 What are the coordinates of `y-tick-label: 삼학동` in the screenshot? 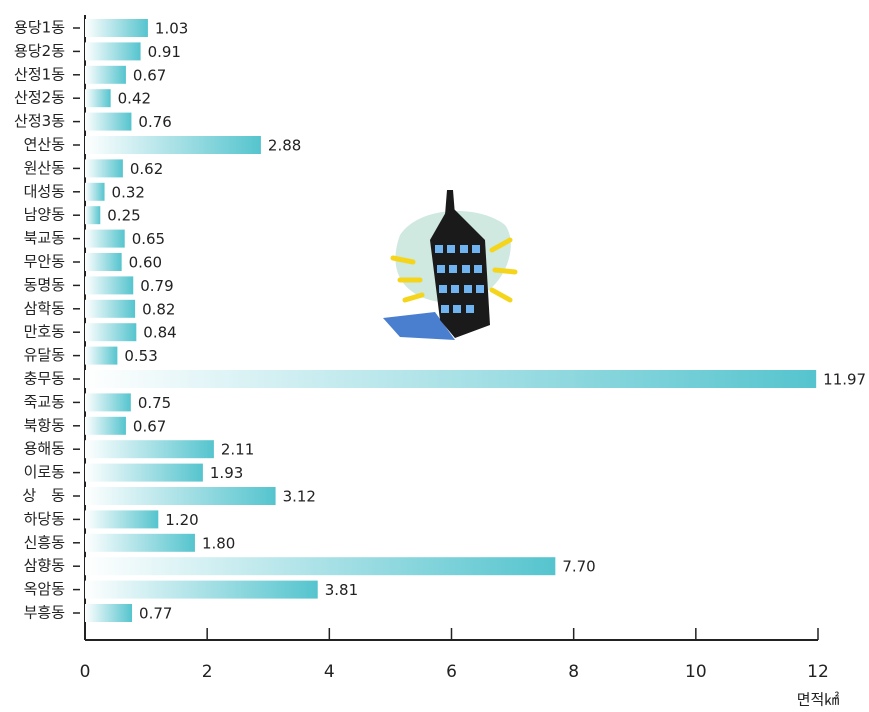 It's located at (45, 308).